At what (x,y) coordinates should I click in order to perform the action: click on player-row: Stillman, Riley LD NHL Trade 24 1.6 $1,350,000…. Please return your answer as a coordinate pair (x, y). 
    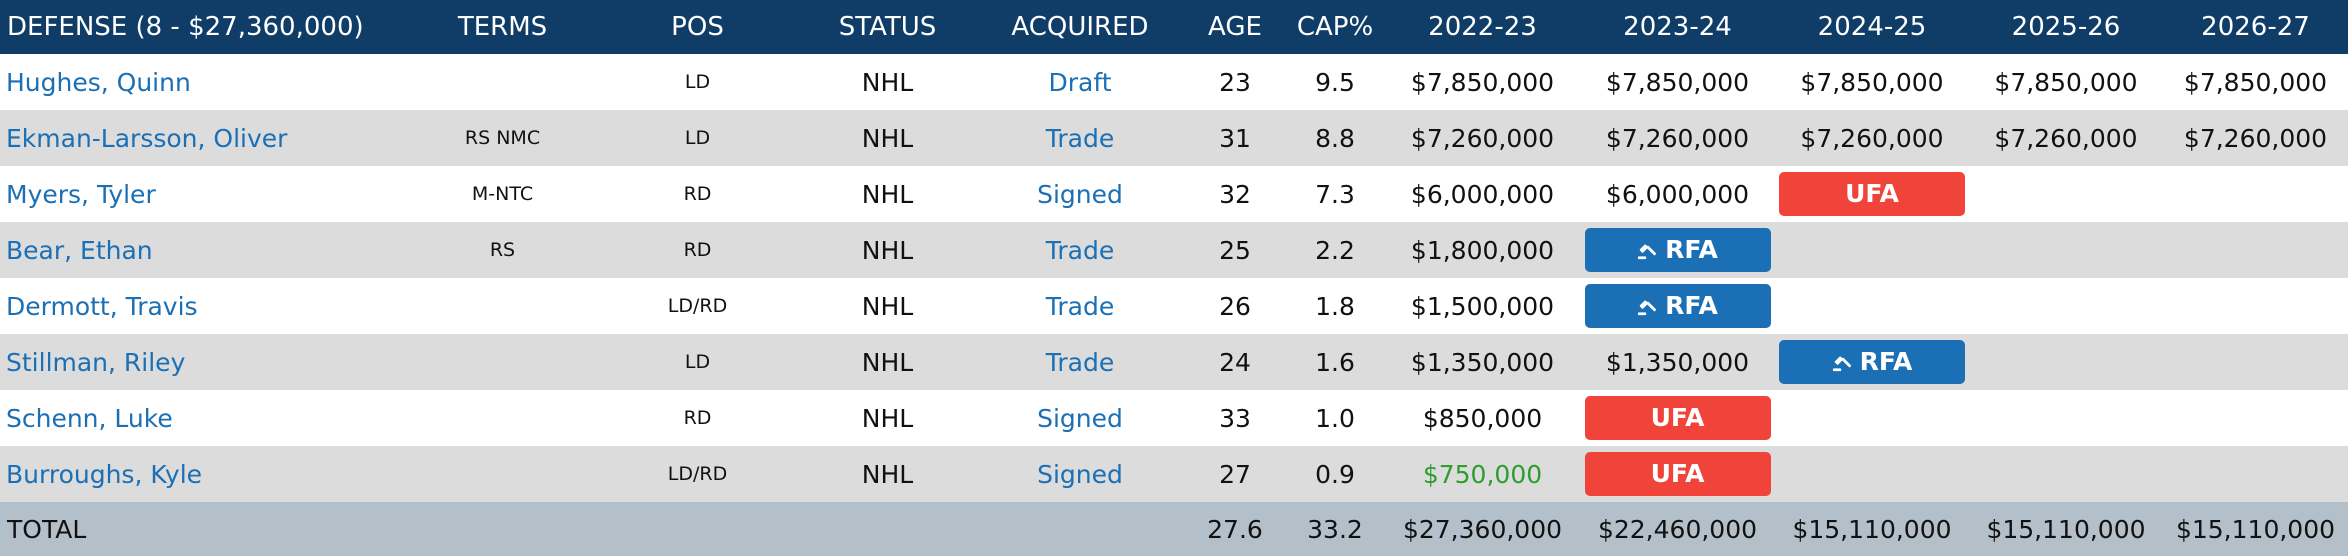
    Looking at the image, I should click on (1174, 362).